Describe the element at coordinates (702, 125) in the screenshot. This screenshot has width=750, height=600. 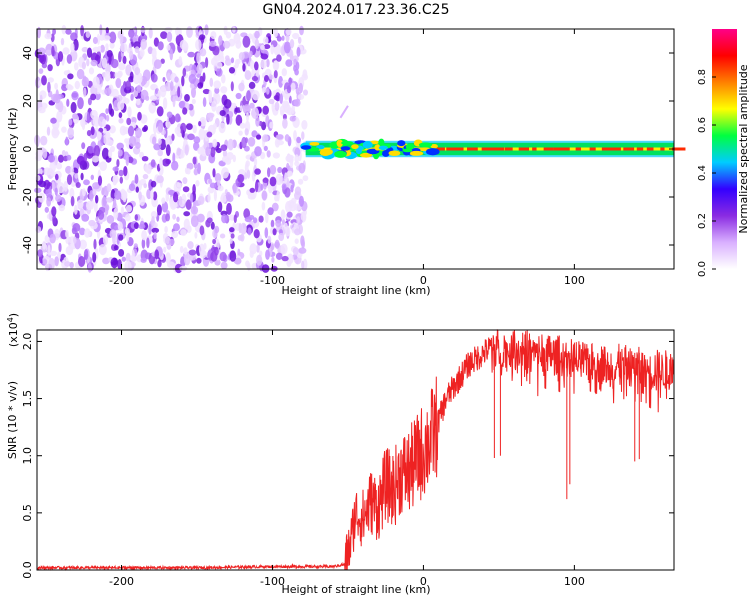
I see `colorbar-tick-label: 0.6` at that location.